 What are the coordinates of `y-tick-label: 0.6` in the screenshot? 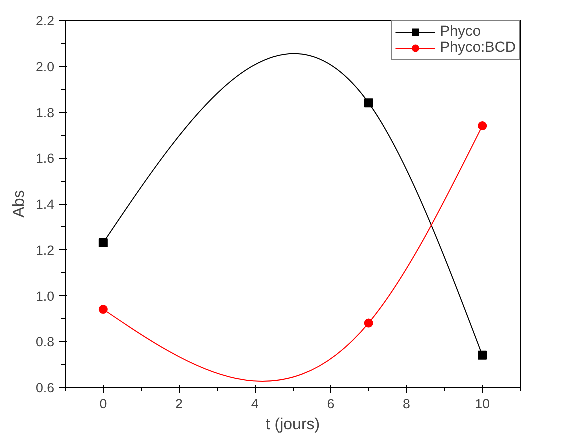 It's located at (45, 388).